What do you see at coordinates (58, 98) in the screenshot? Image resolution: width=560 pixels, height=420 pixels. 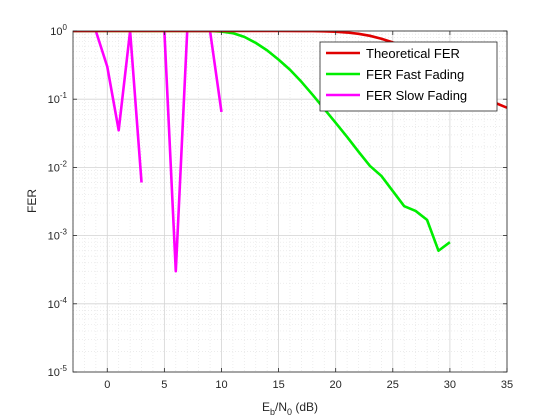 I see `y-tick-label: 10⁻¹` at bounding box center [58, 98].